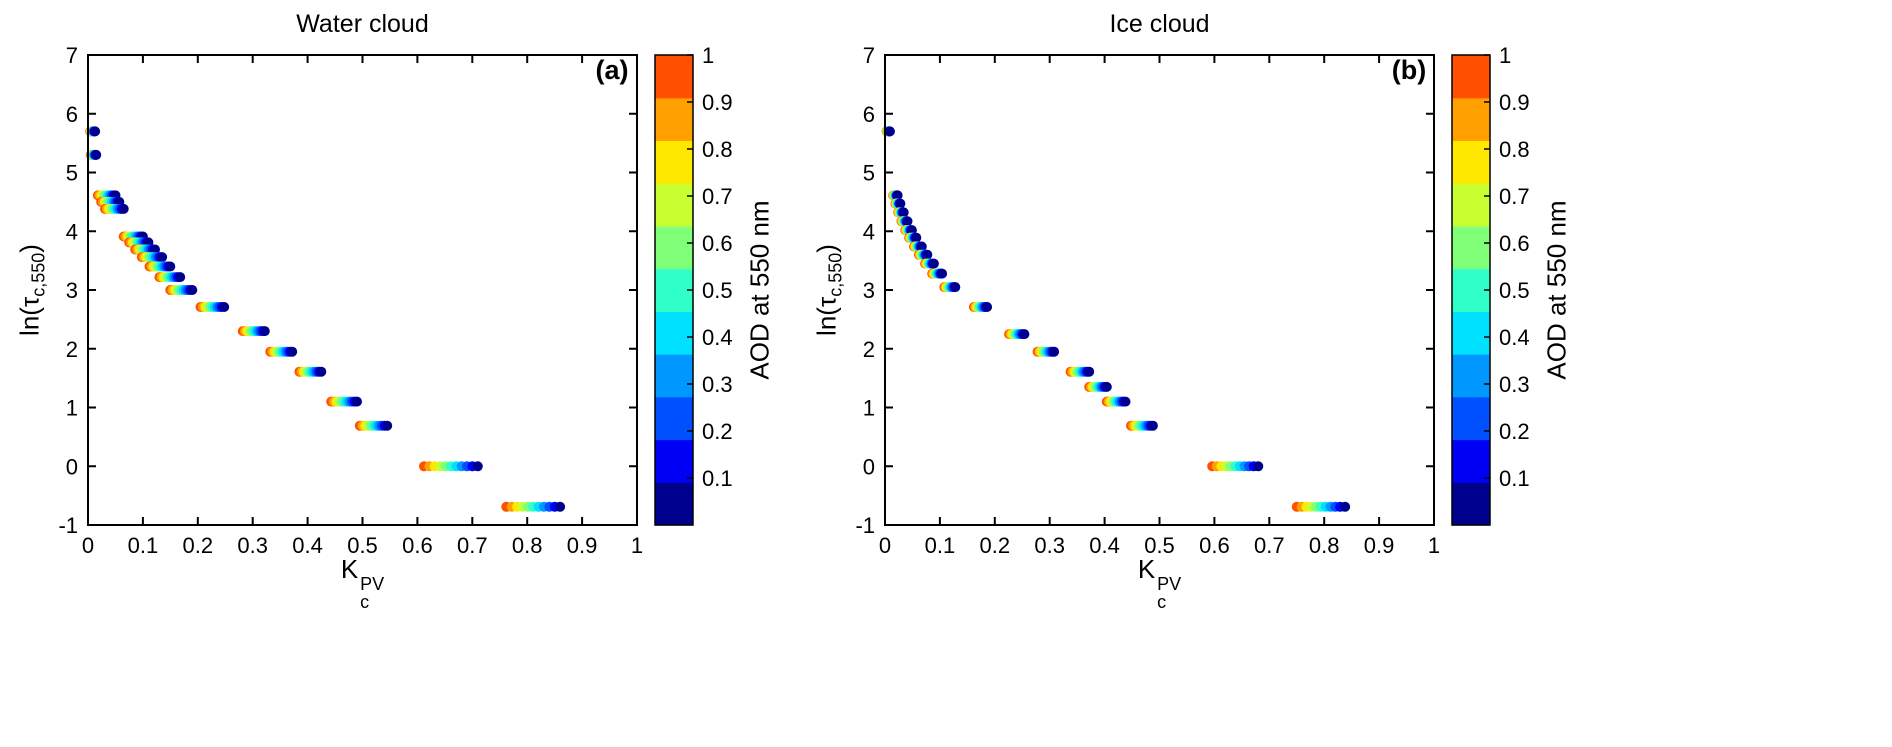 This screenshot has width=1892, height=747. Describe the element at coordinates (885, 545) in the screenshot. I see `x-tick-label: 0` at that location.